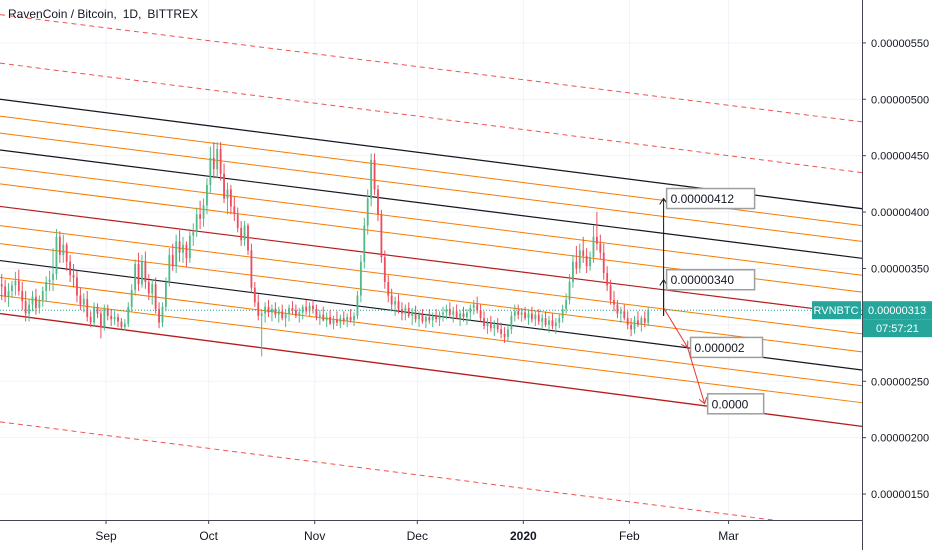 This screenshot has height=550, width=932. What do you see at coordinates (900, 439) in the screenshot?
I see `y-tick-label: 0.00000200` at bounding box center [900, 439].